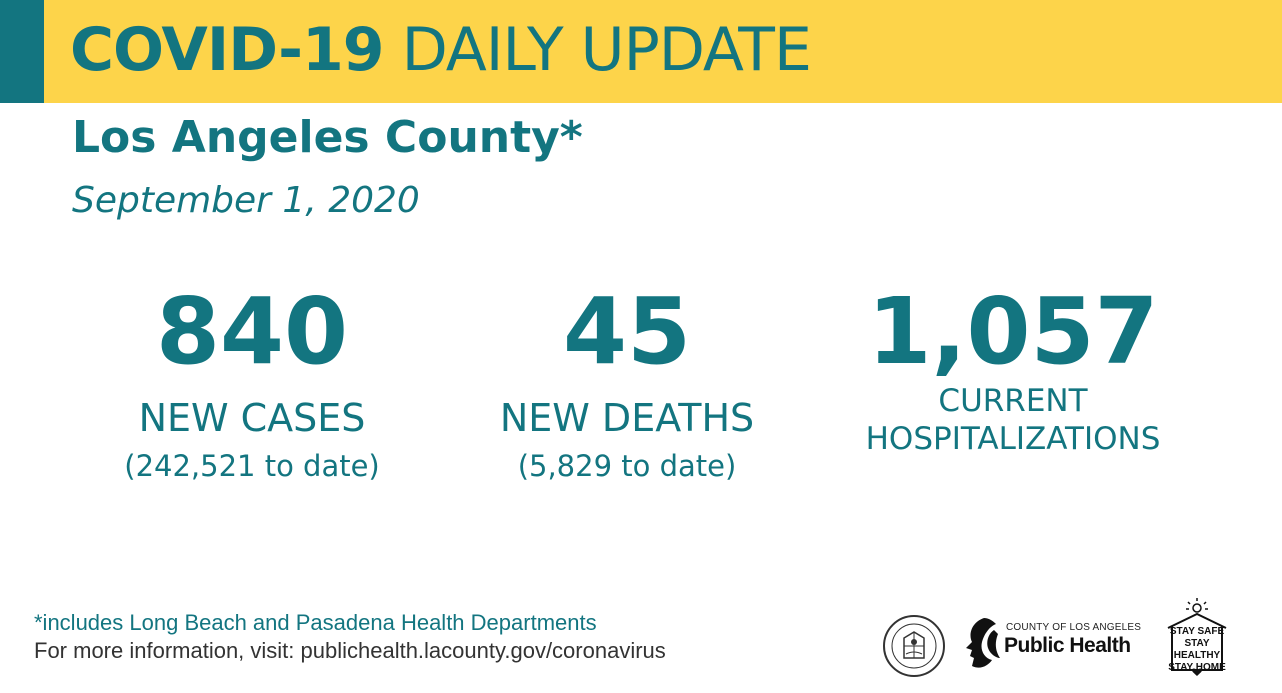 The image size is (1282, 693). What do you see at coordinates (246, 200) in the screenshot?
I see `update-date: September 1, 2020` at bounding box center [246, 200].